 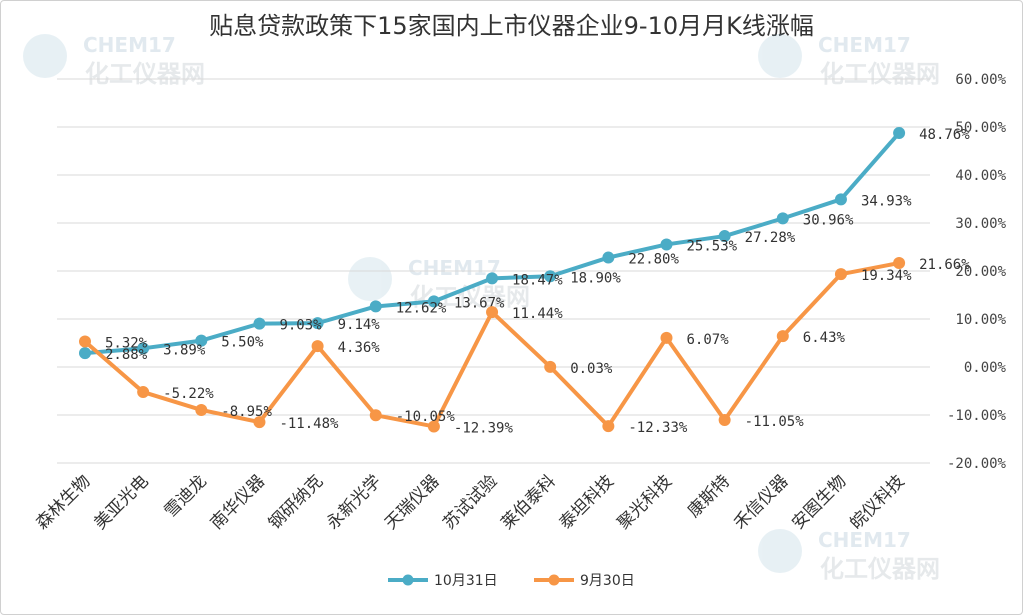 What do you see at coordinates (980, 320) in the screenshot?
I see `y-tick-label: 10.00%` at bounding box center [980, 320].